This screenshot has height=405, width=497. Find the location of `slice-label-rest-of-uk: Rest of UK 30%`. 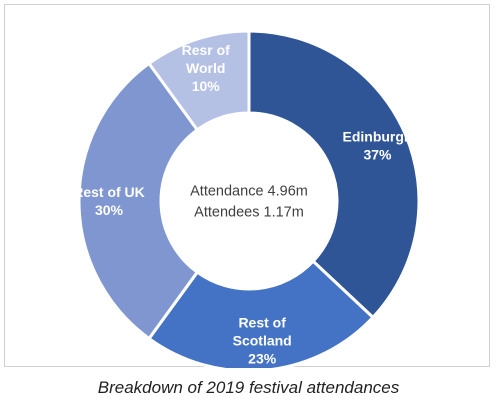

slice-label-rest-of-uk: Rest of UK 30% is located at coordinates (109, 201).